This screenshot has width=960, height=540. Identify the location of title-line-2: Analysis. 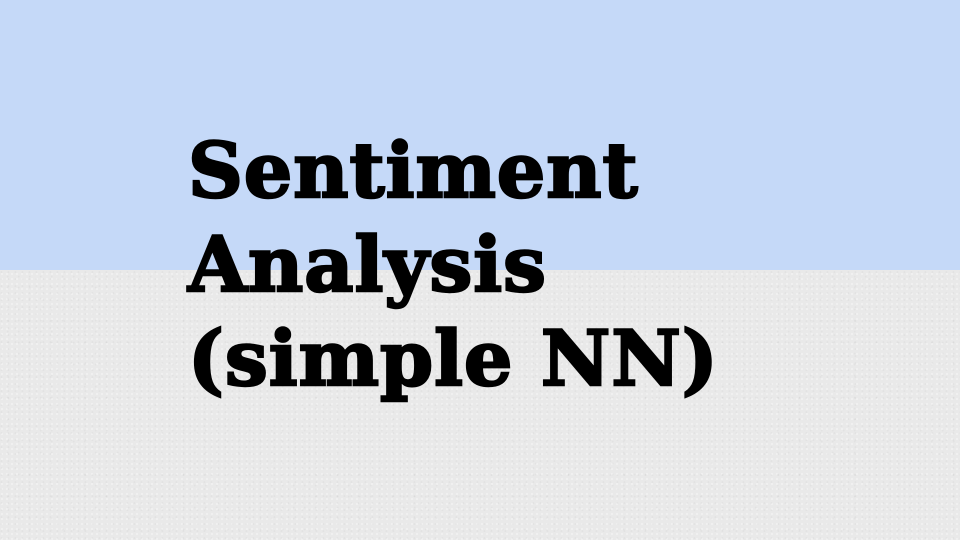
(367, 265).